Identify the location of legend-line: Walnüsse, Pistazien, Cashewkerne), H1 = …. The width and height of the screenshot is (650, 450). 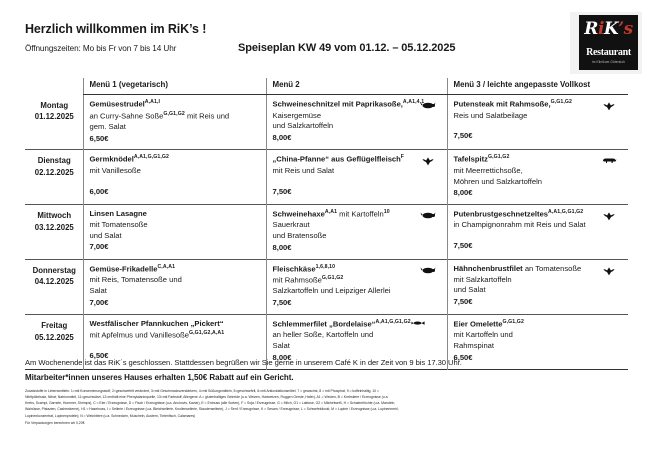
(212, 409).